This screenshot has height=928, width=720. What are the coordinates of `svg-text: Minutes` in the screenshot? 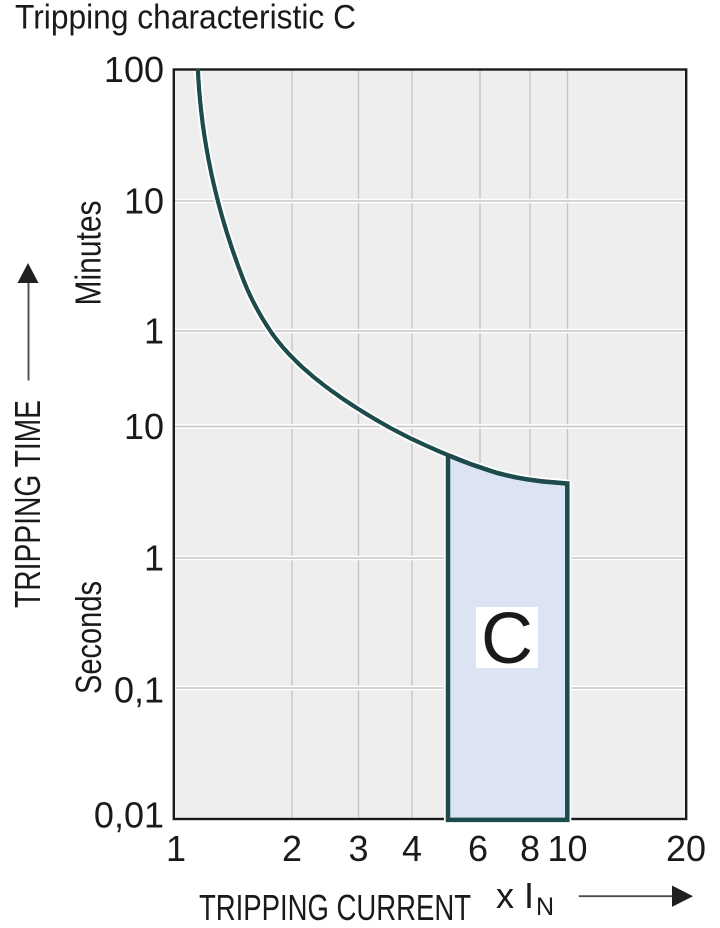 It's located at (88, 253).